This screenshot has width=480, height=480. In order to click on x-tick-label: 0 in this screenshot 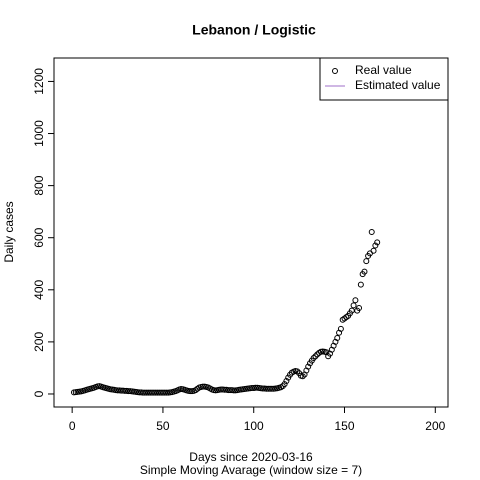, I will do `click(72, 426)`.